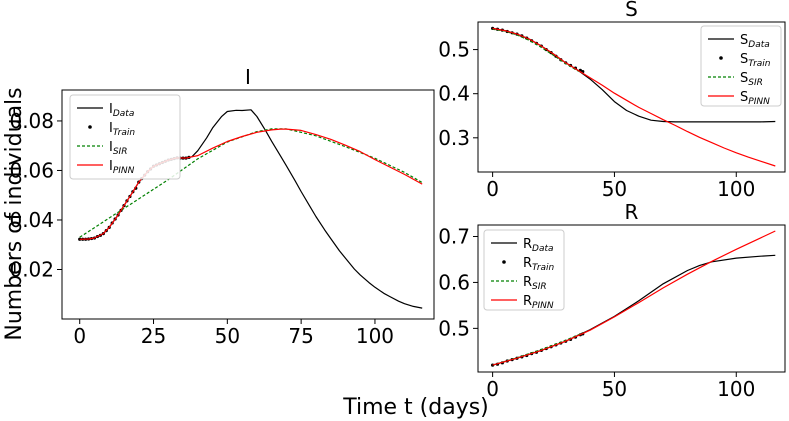 The height and width of the screenshot is (421, 789). What do you see at coordinates (121, 110) in the screenshot?
I see `legend-label: IData` at bounding box center [121, 110].